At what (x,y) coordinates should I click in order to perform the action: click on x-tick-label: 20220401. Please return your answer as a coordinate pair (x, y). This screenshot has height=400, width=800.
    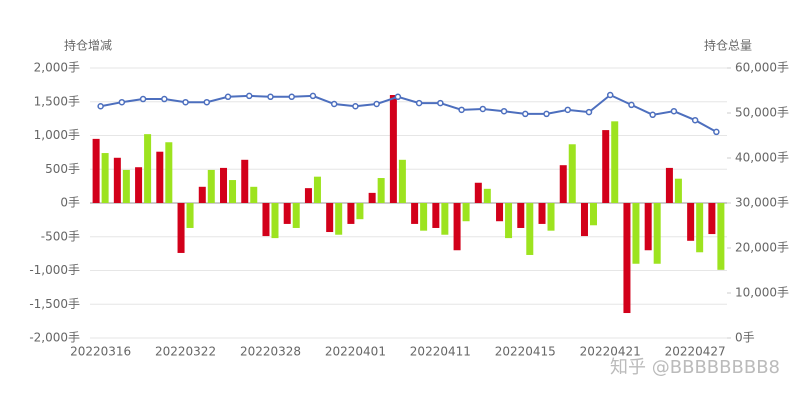
    Looking at the image, I should click on (355, 352).